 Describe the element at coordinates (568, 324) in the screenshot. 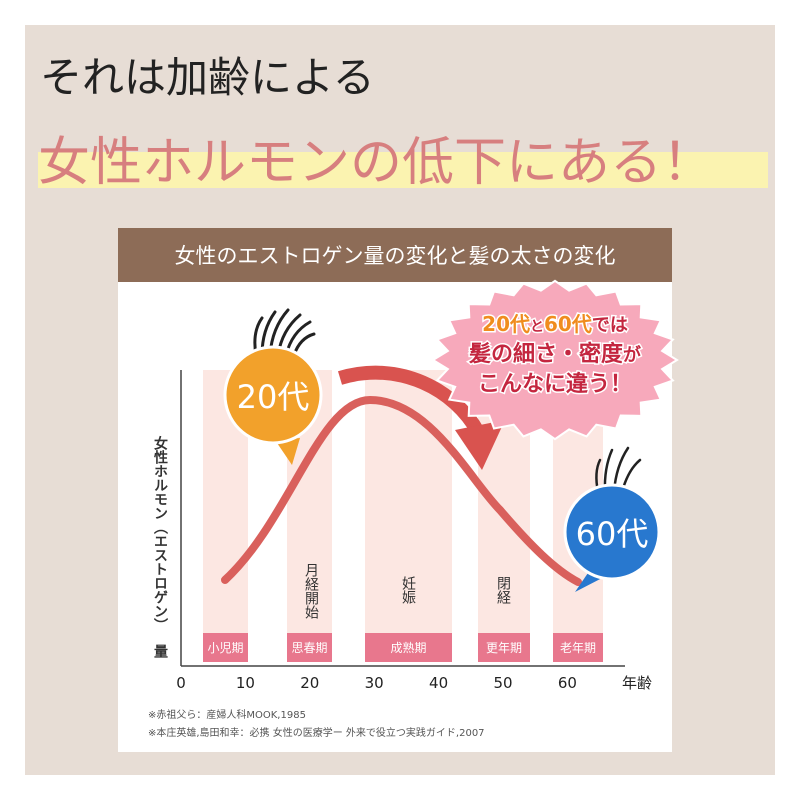

I see `callout-segment: 60代` at that location.